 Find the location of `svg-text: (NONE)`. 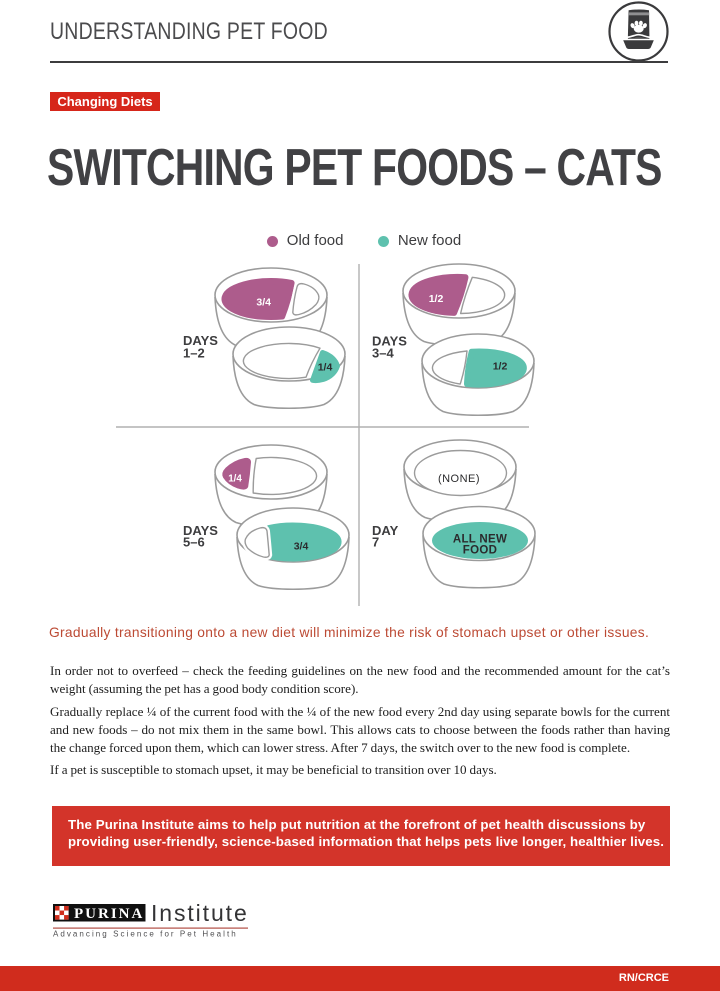

svg-text: (NONE) is located at coordinates (459, 479).